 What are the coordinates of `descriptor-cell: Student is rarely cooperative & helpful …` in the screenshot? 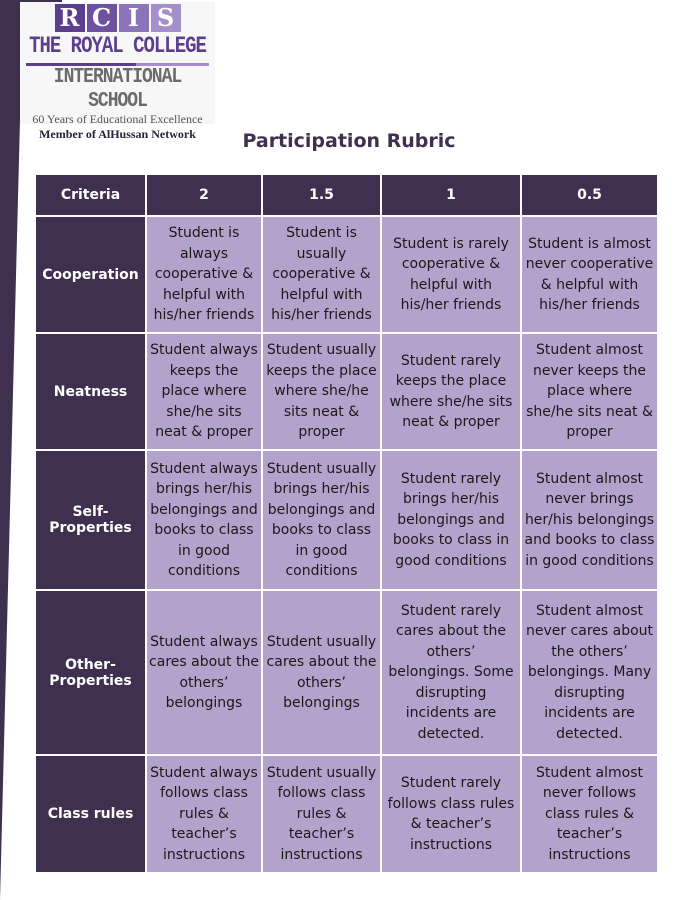 It's located at (451, 274).